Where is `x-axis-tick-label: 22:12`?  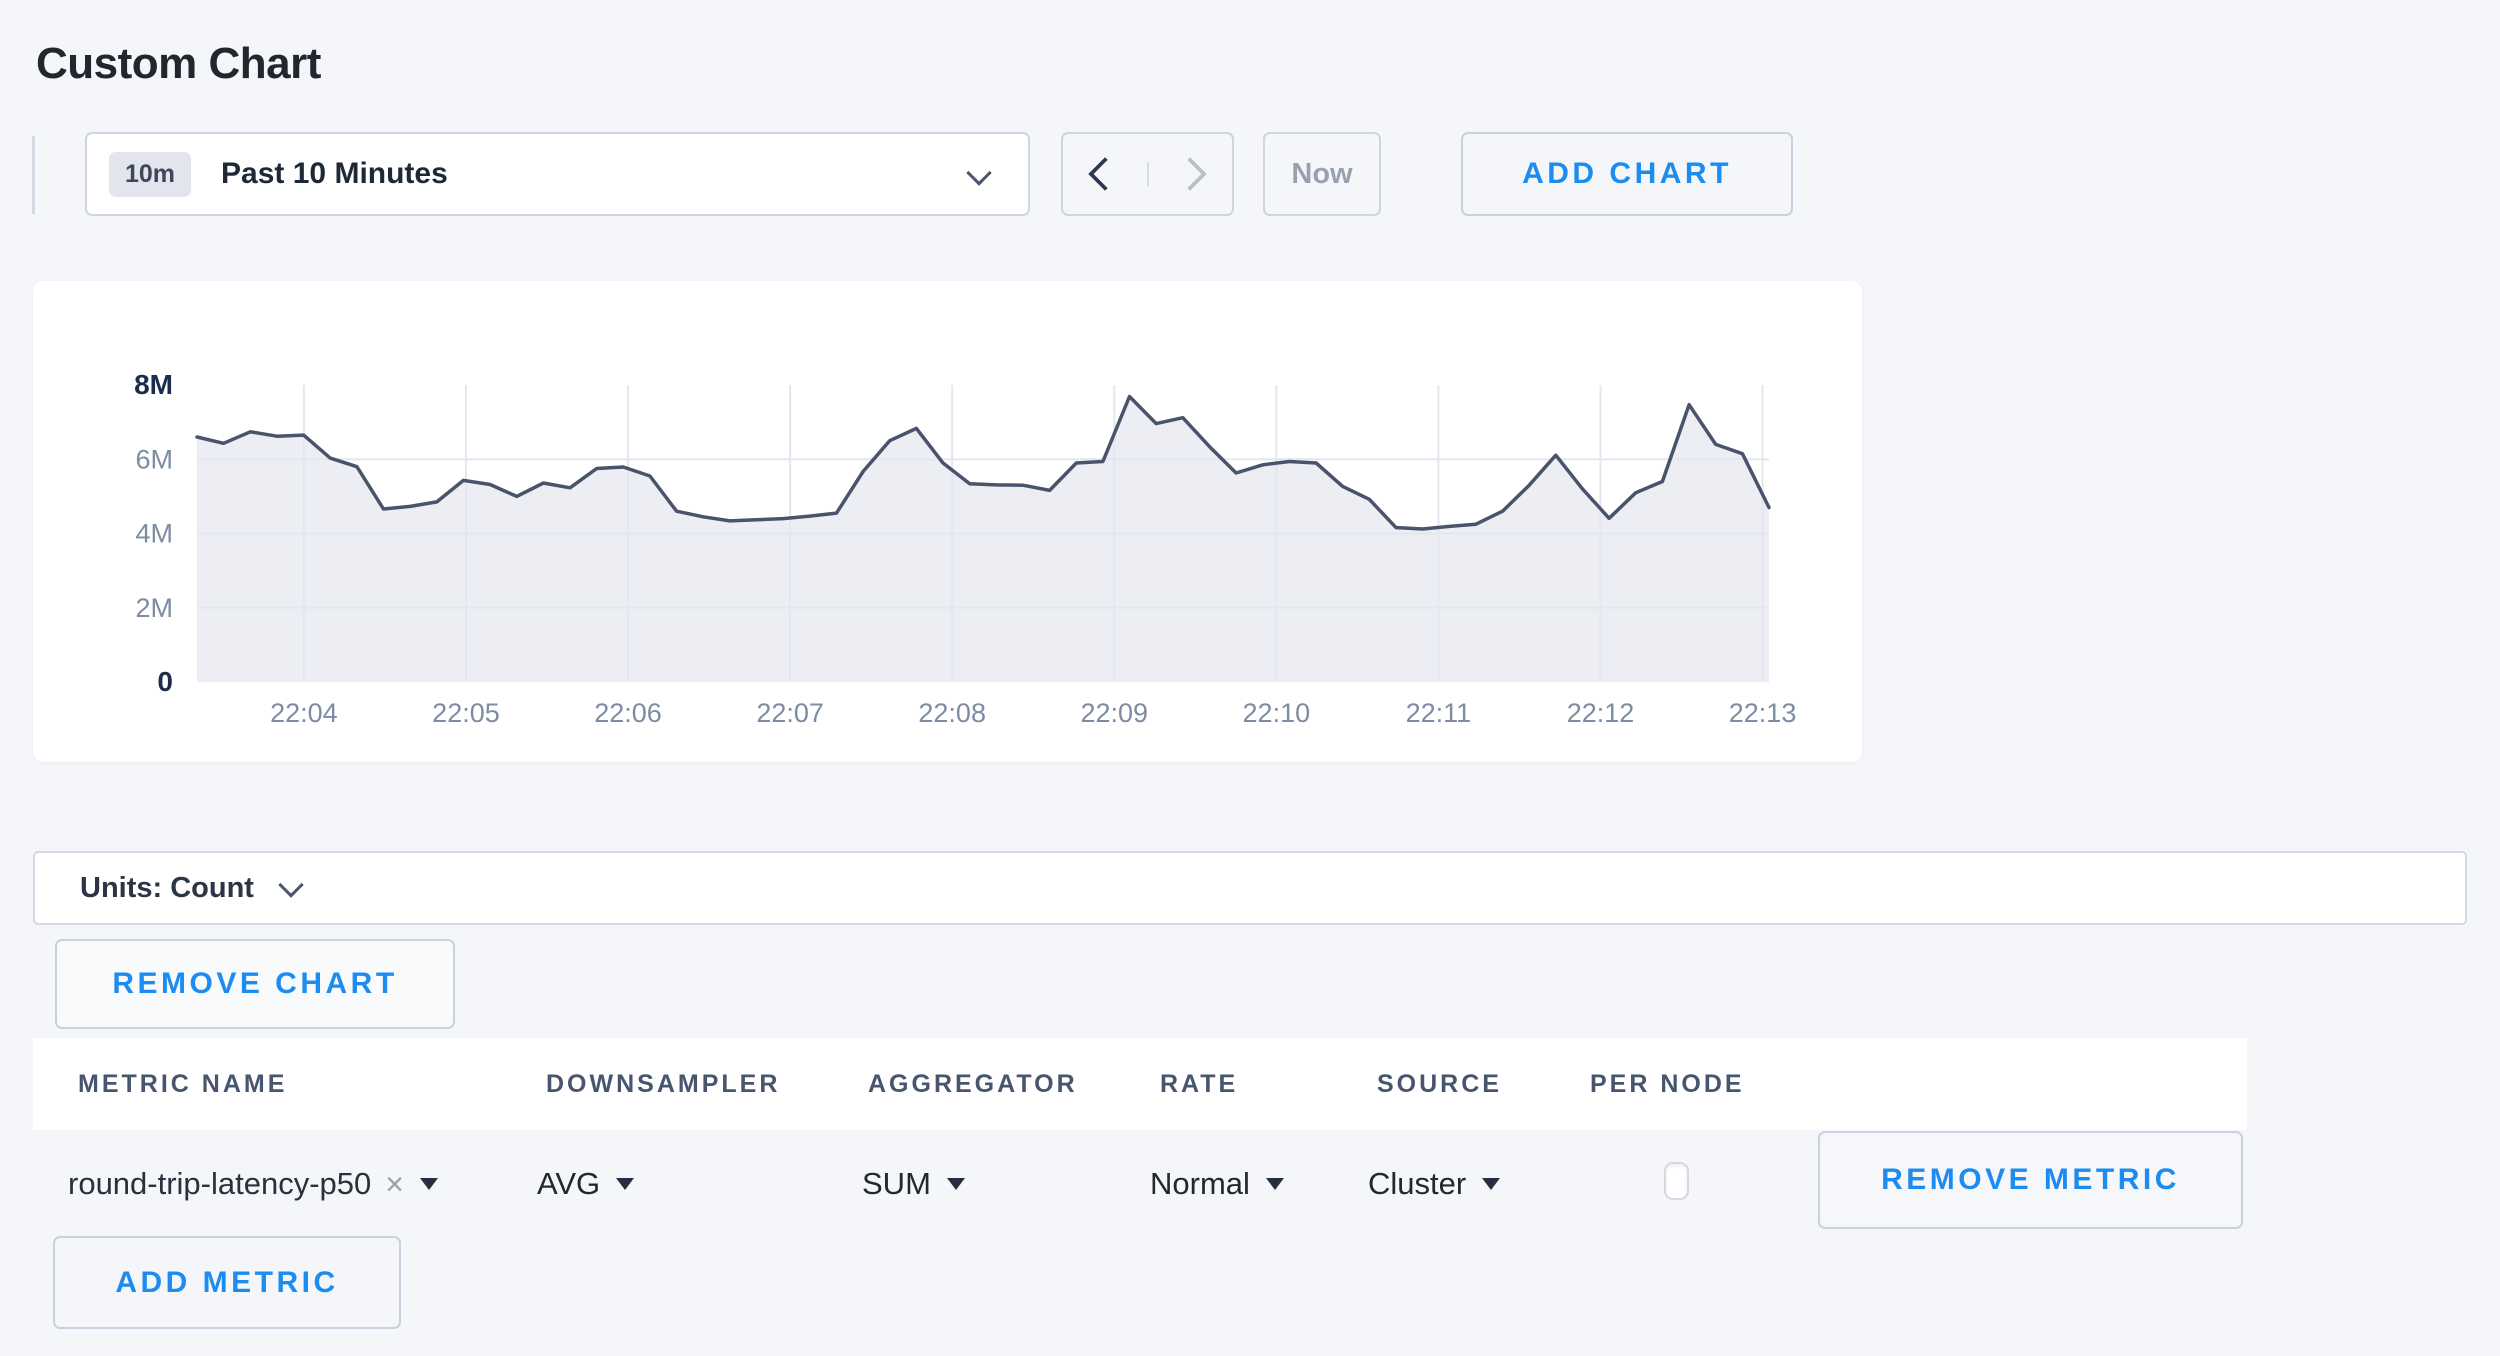 x-axis-tick-label: 22:12 is located at coordinates (1601, 713).